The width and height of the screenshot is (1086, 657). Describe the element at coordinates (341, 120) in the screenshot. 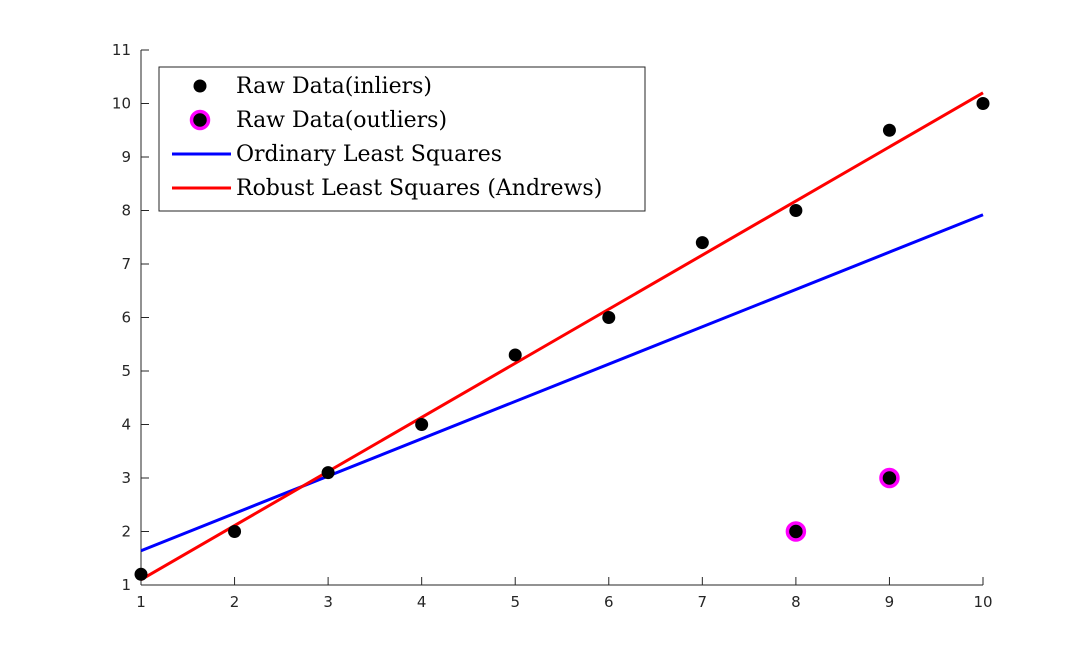

I see `legend-label: Raw Data(outliers)` at that location.